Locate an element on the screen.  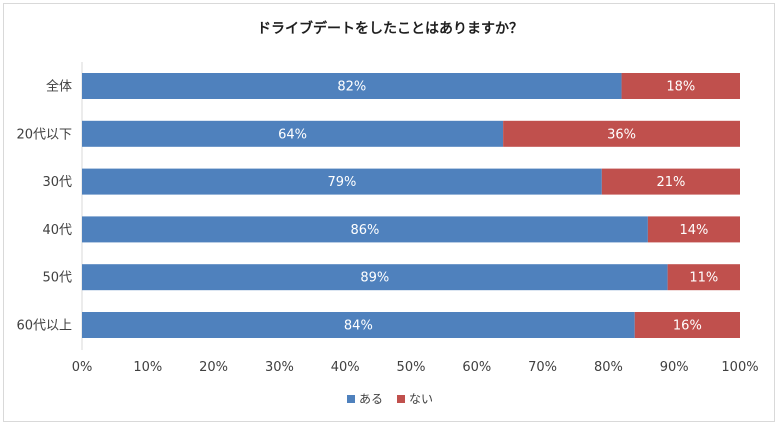
data-label: 18% is located at coordinates (680, 87).